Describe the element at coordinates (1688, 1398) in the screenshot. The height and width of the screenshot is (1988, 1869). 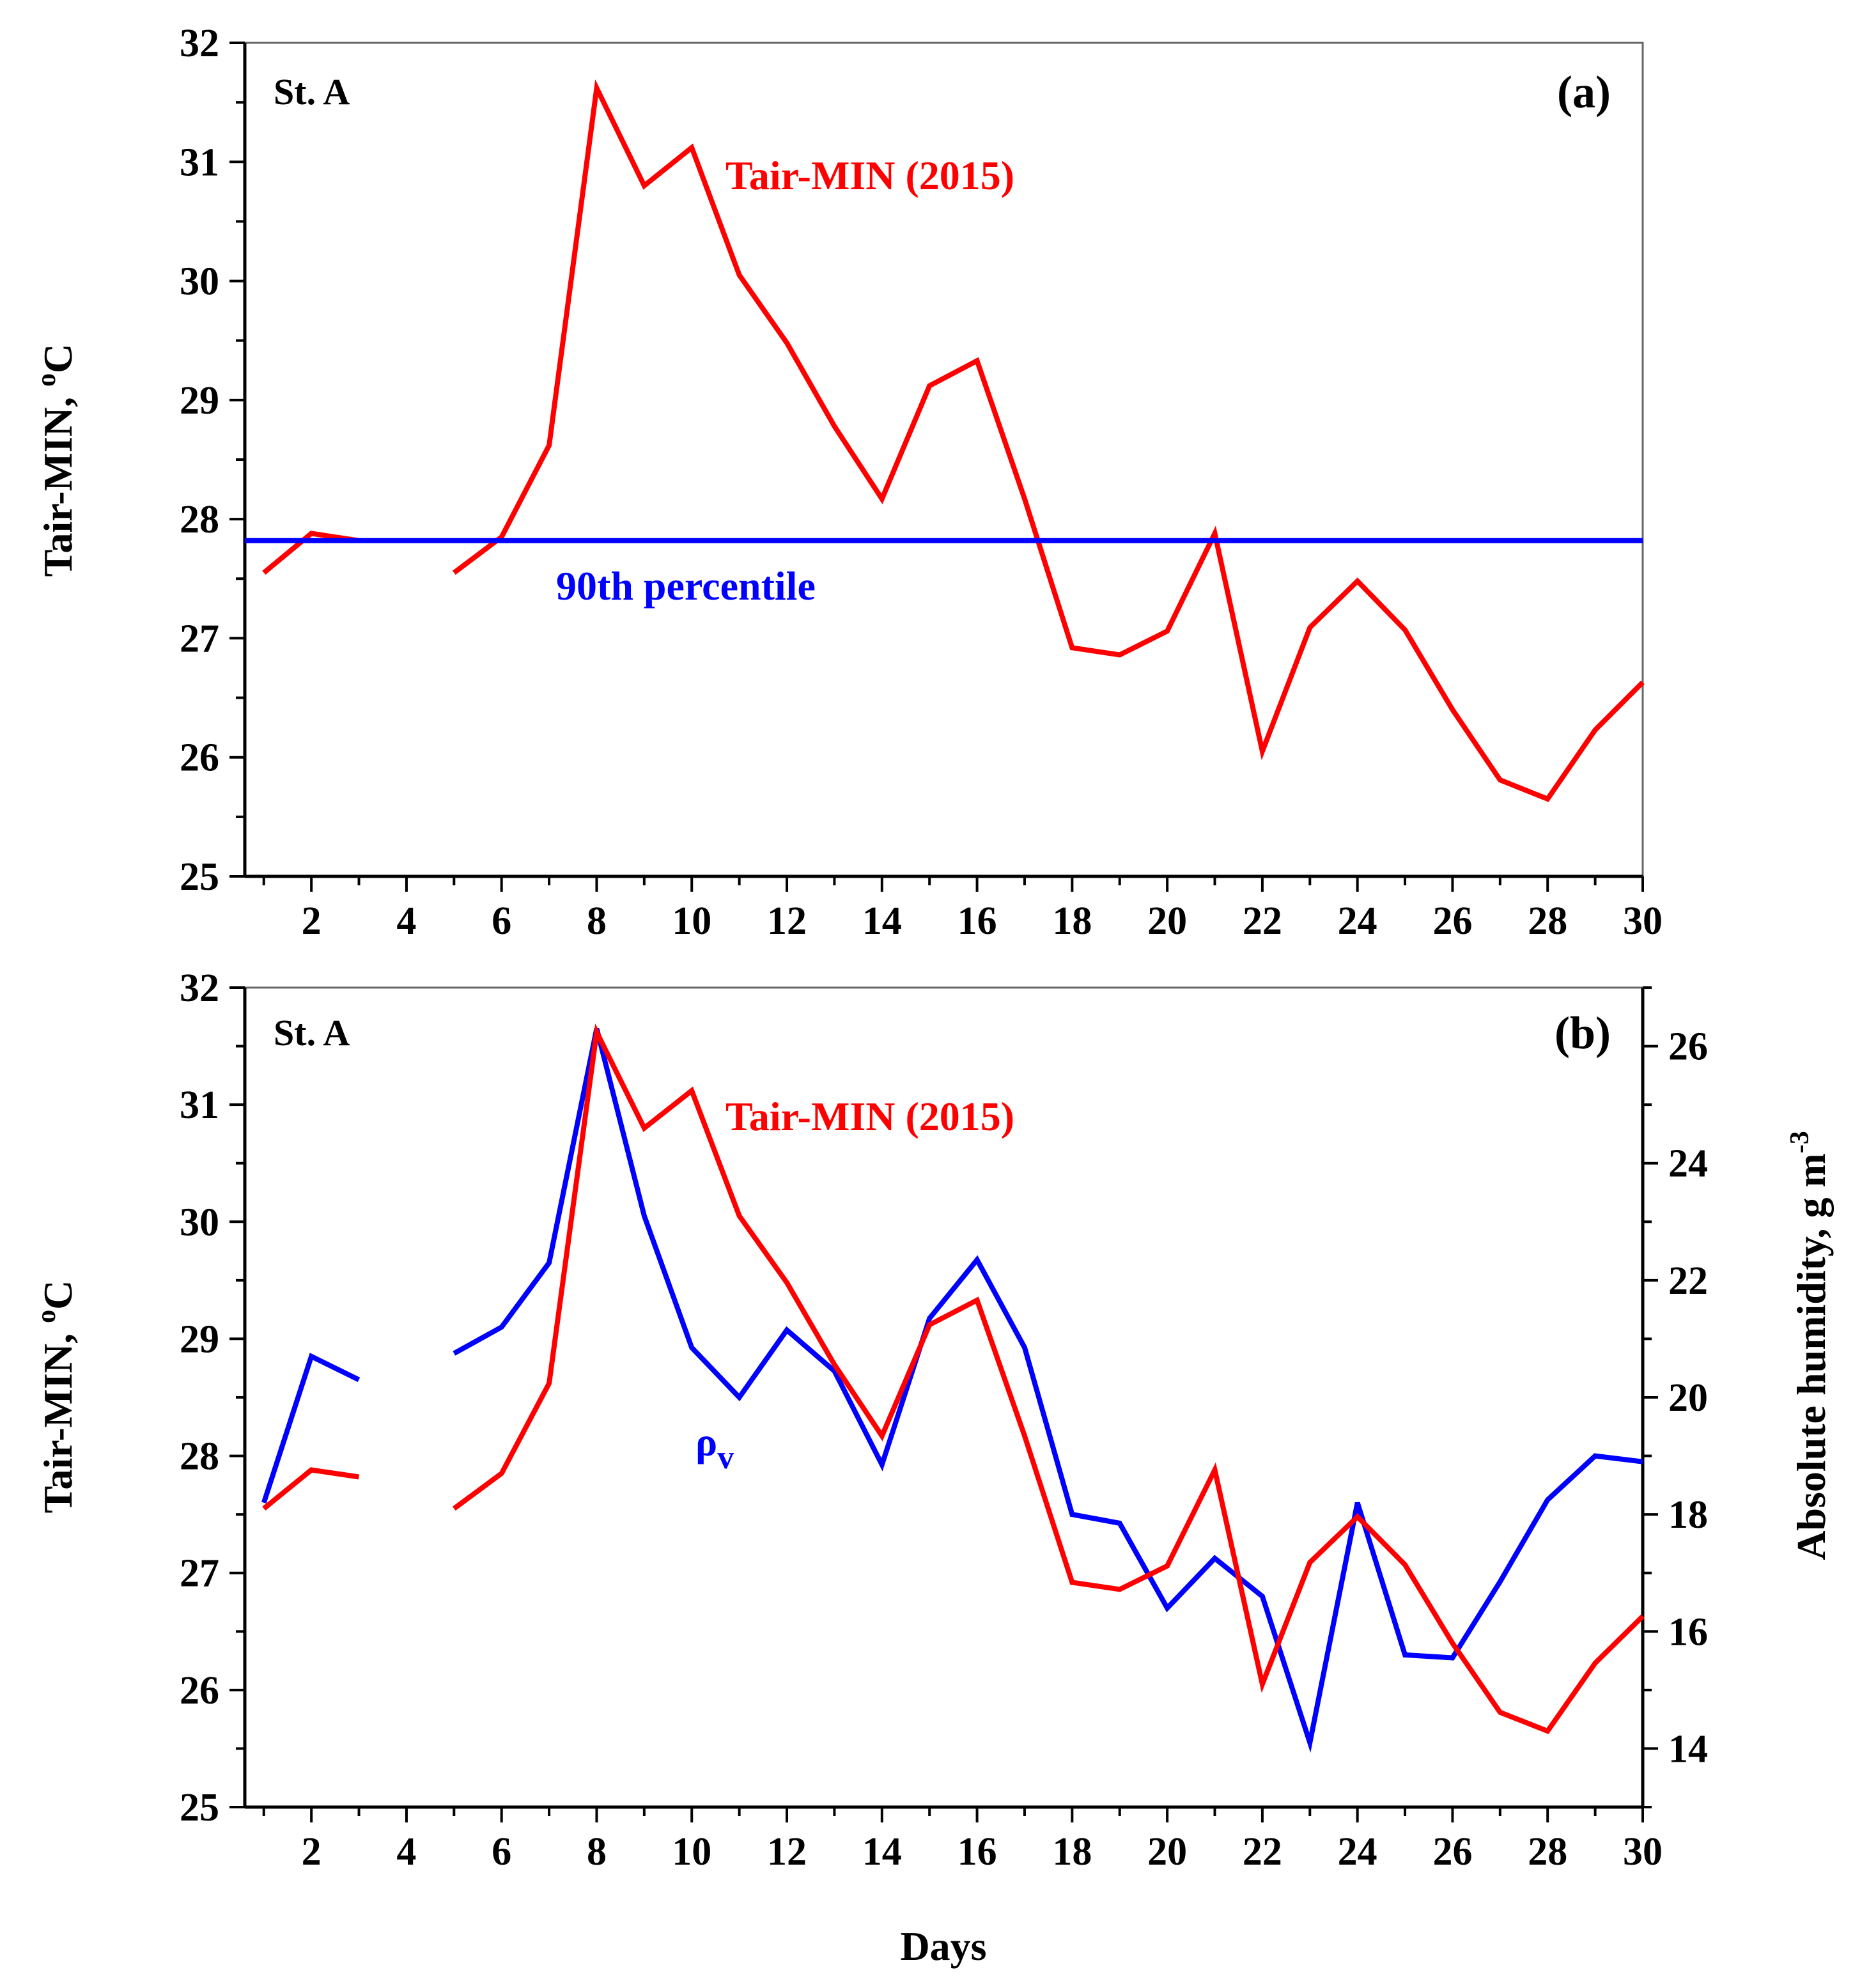
I see `y2-tick-label: 20` at that location.